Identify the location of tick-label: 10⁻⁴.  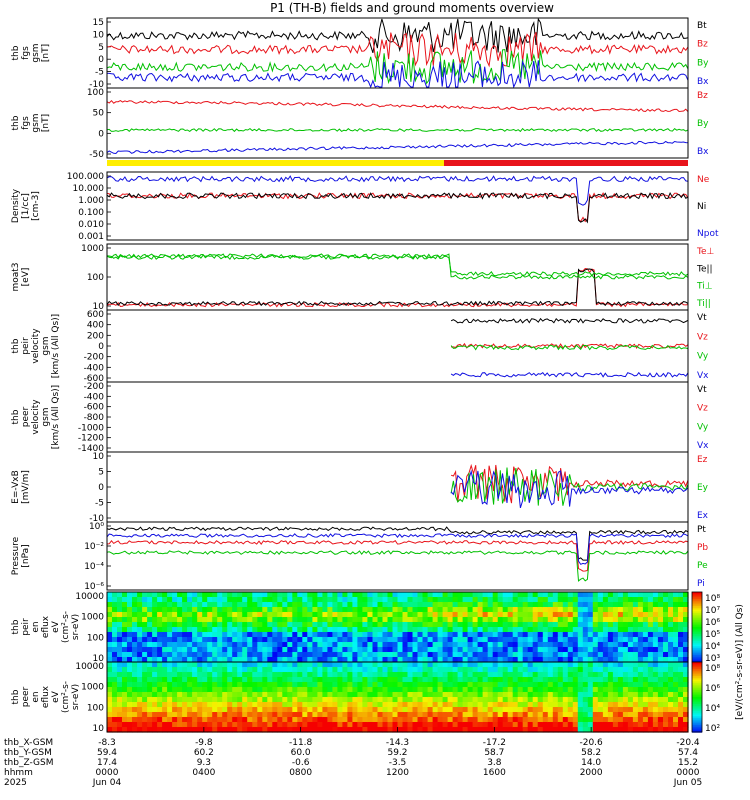
(94, 567).